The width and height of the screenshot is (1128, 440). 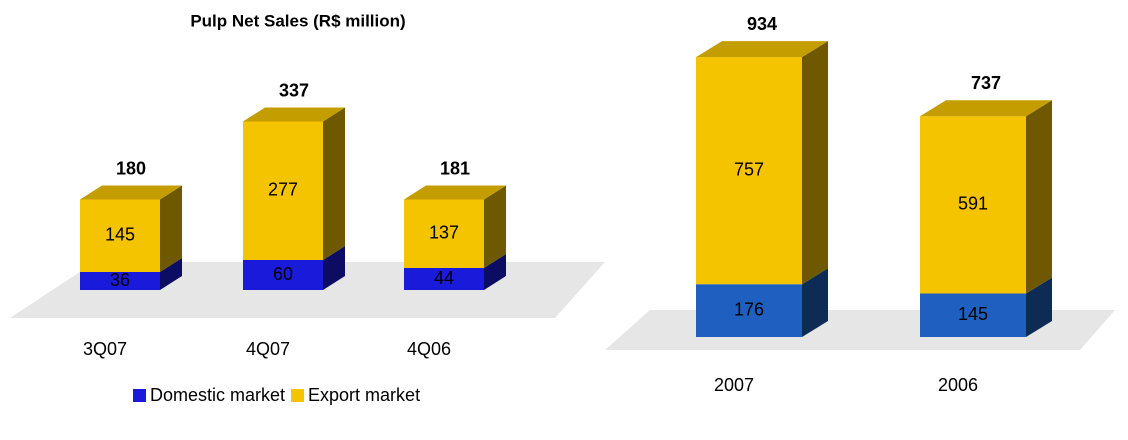 I want to click on segment-label: 277, so click(x=283, y=190).